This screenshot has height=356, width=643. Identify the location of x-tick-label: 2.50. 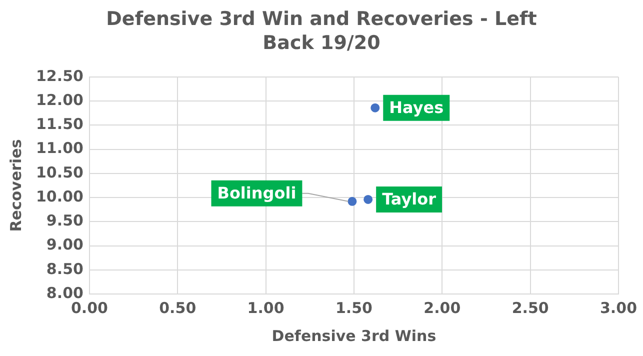
(530, 307).